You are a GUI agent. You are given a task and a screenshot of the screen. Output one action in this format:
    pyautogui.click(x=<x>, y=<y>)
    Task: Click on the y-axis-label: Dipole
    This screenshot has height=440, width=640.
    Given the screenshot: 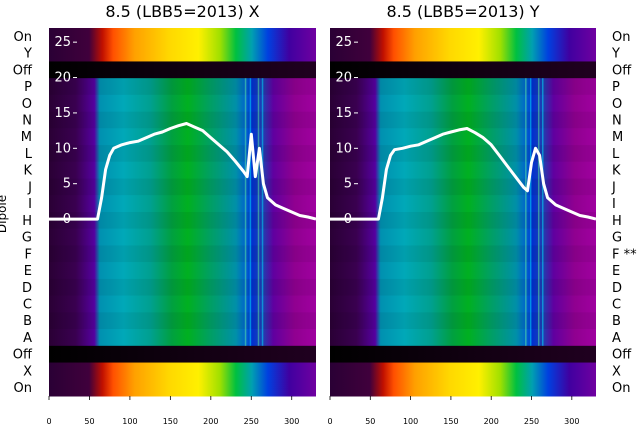 What is the action you would take?
    pyautogui.click(x=4, y=214)
    